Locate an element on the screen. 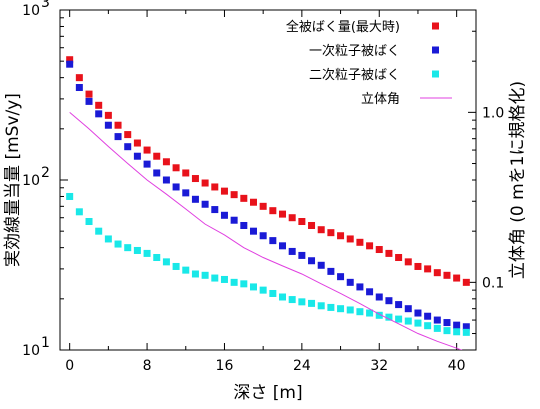 The image size is (540, 409). y2-tick-label: 1.0 is located at coordinates (493, 113).